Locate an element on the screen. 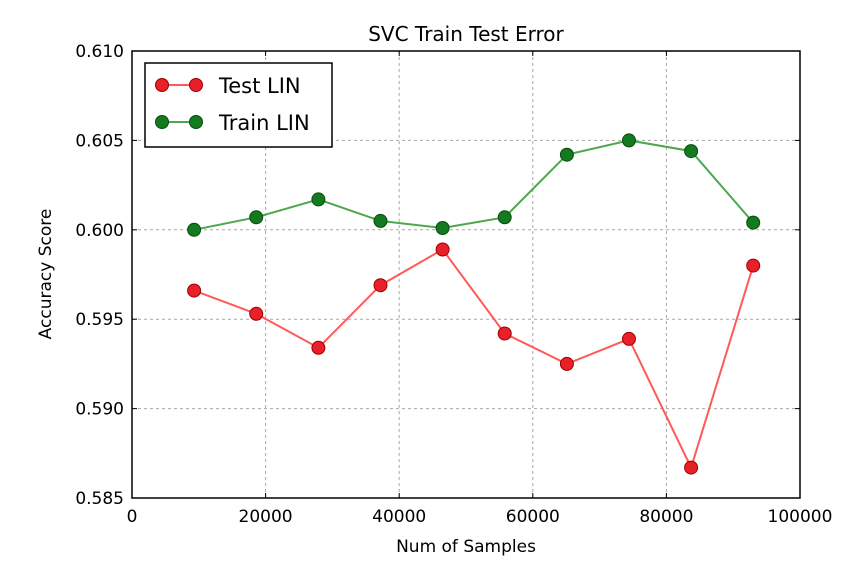 Image resolution: width=858 pixels, height=570 pixels. x-tick-label: 20000 is located at coordinates (266, 517).